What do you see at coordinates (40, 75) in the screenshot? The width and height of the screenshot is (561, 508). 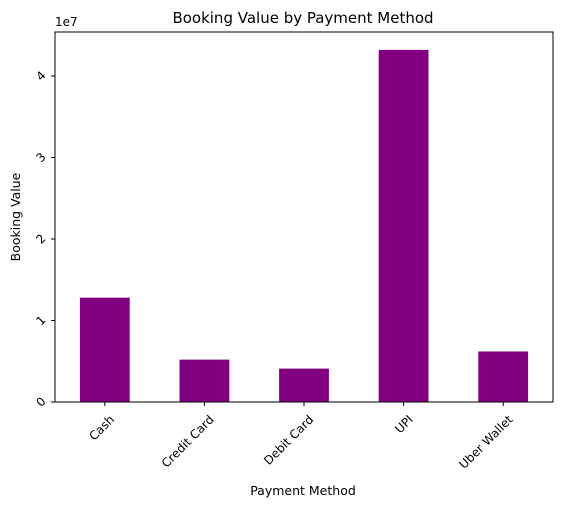 I see `y-tick-label: 4` at bounding box center [40, 75].